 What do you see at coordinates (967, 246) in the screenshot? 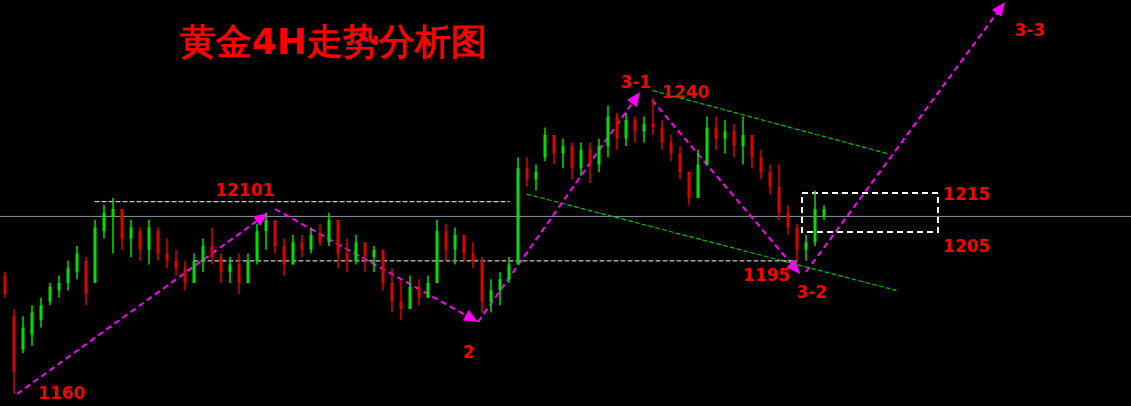
I see `annotation: 1205` at bounding box center [967, 246].